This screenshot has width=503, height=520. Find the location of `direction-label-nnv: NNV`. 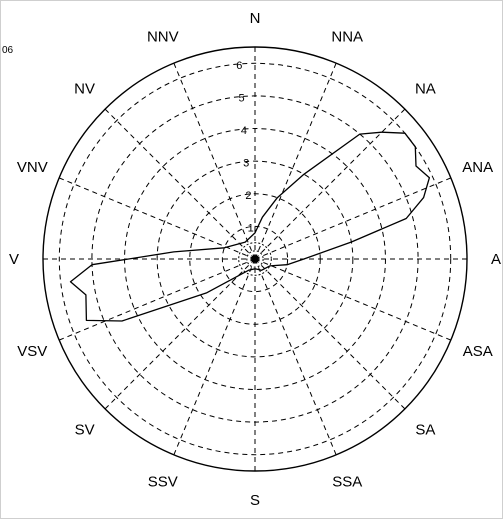

direction-label-nnv: NNV is located at coordinates (163, 36).